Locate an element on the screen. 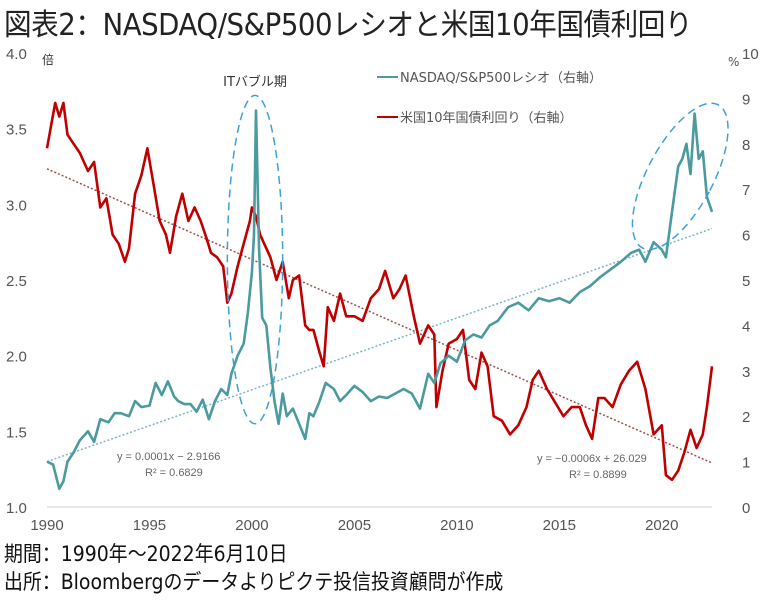 The image size is (777, 600). left-axis-tick-label: 3.5 is located at coordinates (16, 130).